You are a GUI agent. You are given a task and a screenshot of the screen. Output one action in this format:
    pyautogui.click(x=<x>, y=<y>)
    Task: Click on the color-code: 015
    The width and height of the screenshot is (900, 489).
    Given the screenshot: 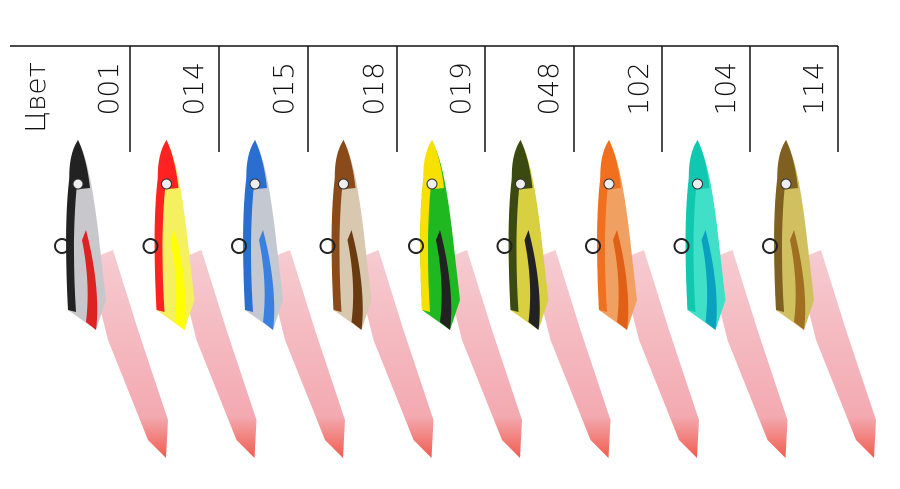 What is the action you would take?
    pyautogui.click(x=283, y=88)
    